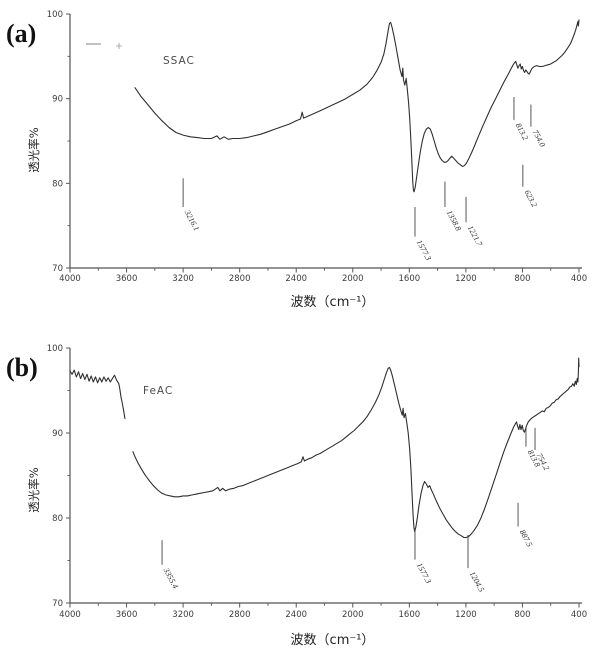  Describe the element at coordinates (22, 367) in the screenshot. I see `panel-tag: (b)` at that location.